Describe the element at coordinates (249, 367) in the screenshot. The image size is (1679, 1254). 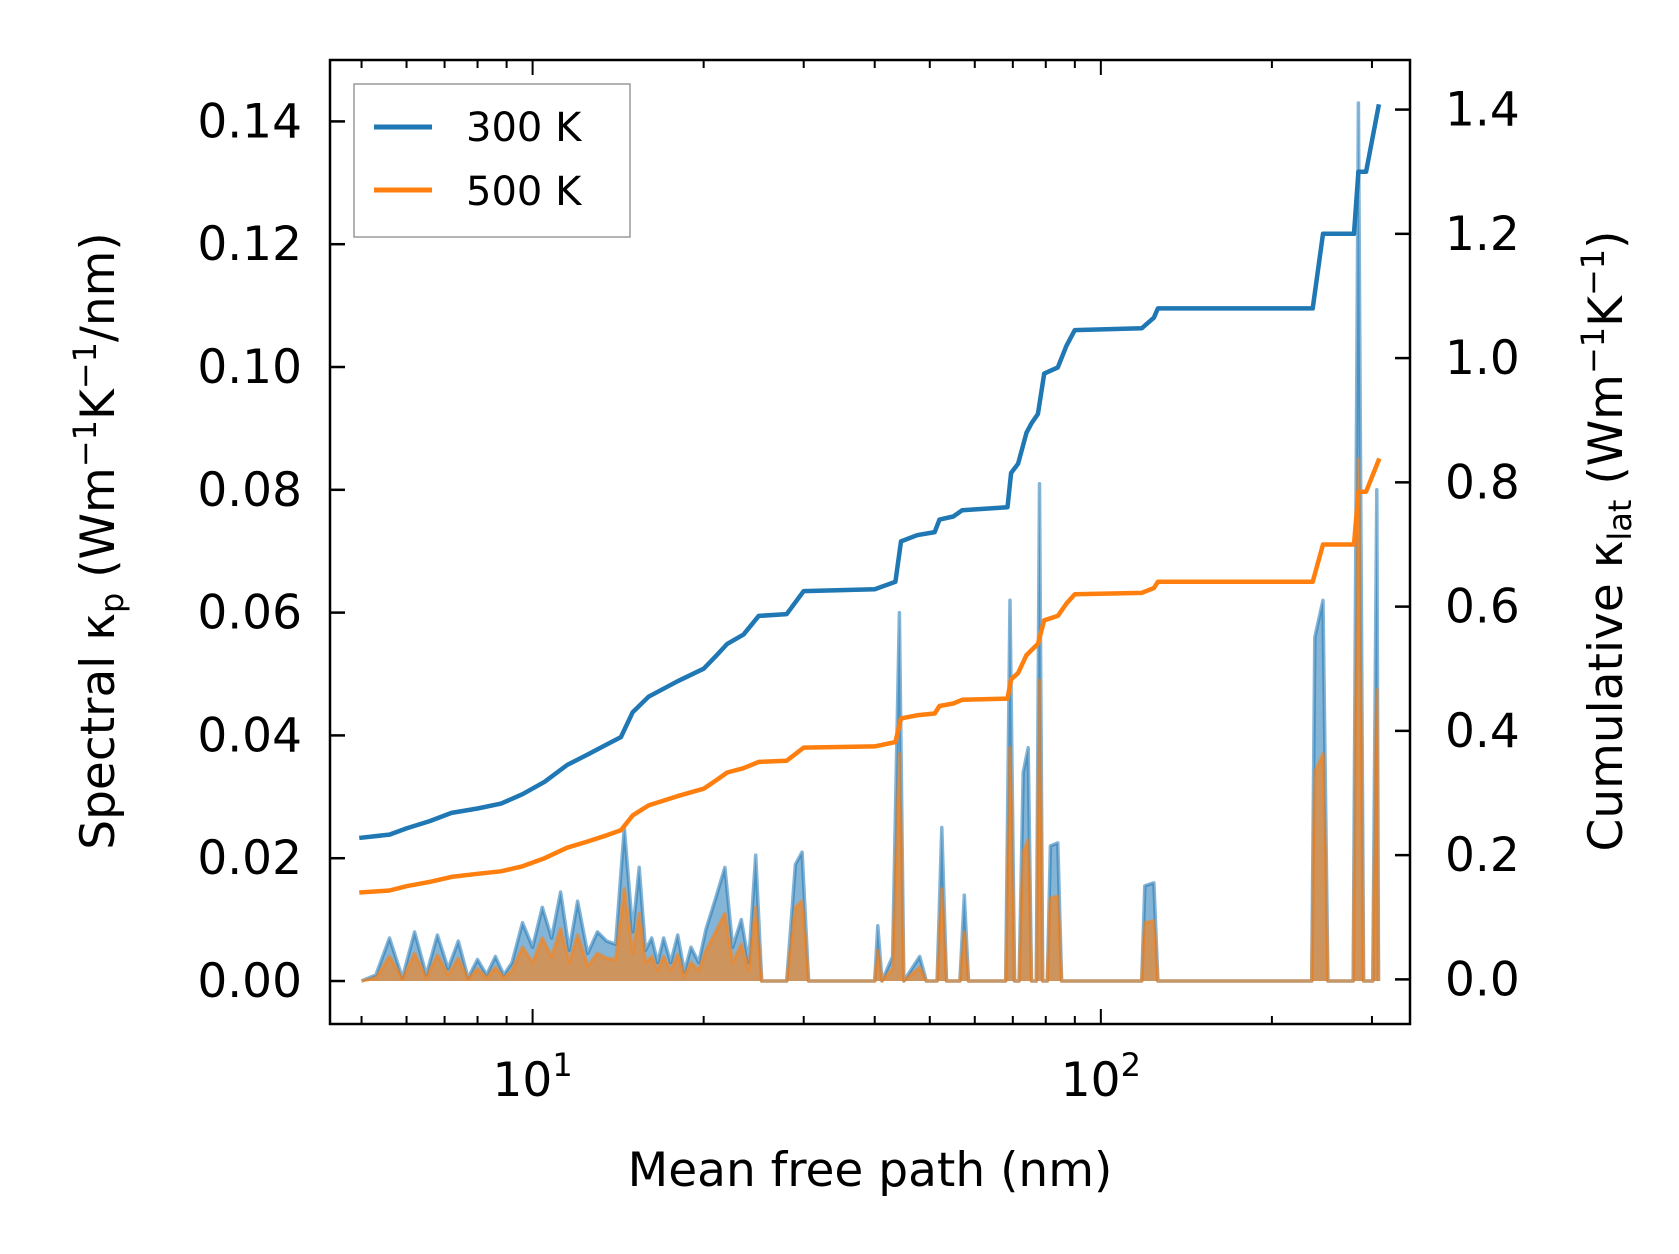
I see `left-tick-label: 0.10` at that location.